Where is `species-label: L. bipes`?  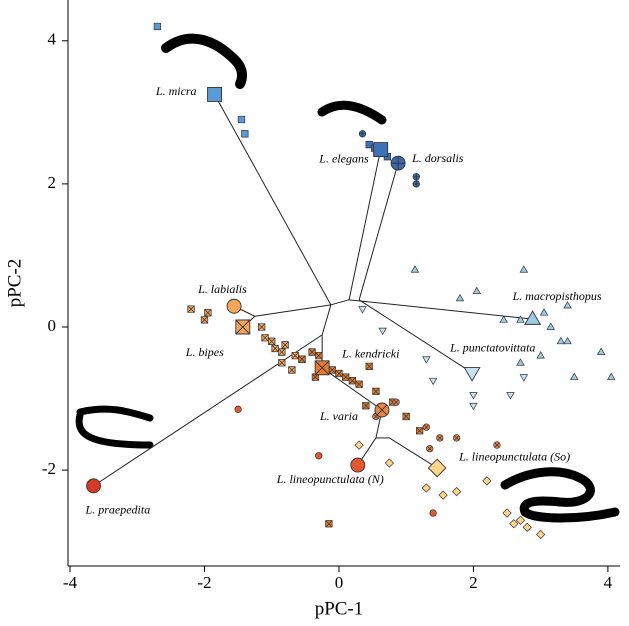
species-label: L. bipes is located at coordinates (204, 352).